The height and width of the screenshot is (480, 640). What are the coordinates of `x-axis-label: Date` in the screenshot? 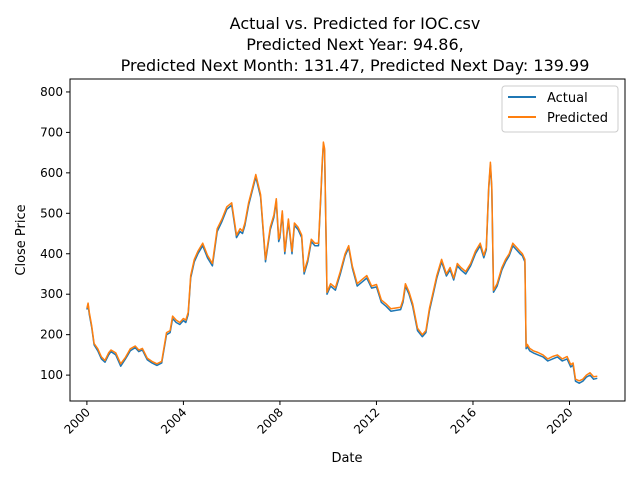 It's located at (346, 458).